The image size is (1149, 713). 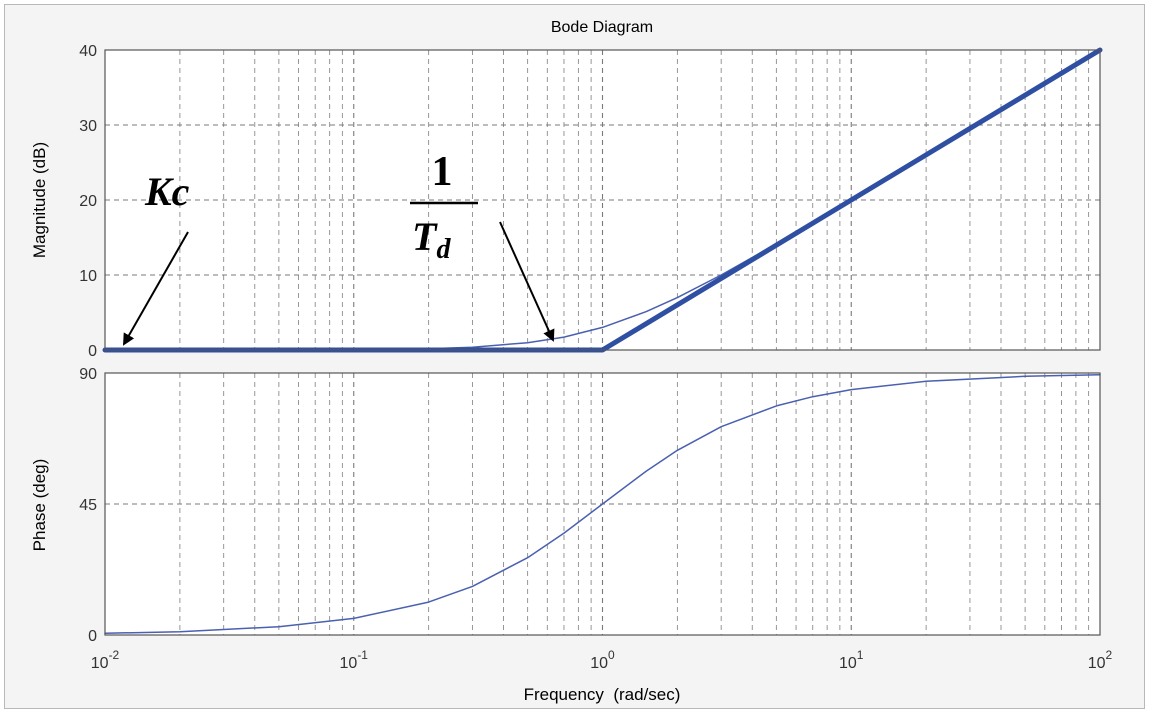 What do you see at coordinates (443, 249) in the screenshot?
I see `td-denominator-subscript: d` at bounding box center [443, 249].